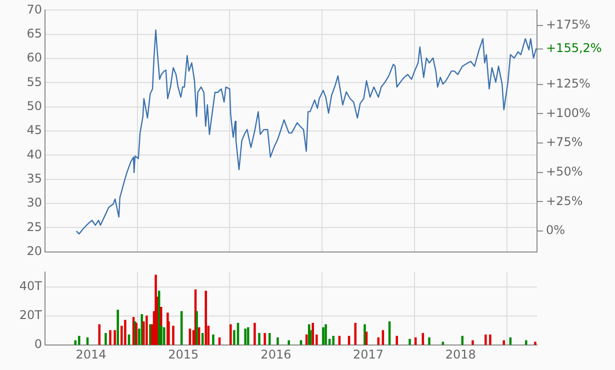 The width and height of the screenshot is (615, 370). I want to click on y2-tick-label: +50%, so click(564, 171).